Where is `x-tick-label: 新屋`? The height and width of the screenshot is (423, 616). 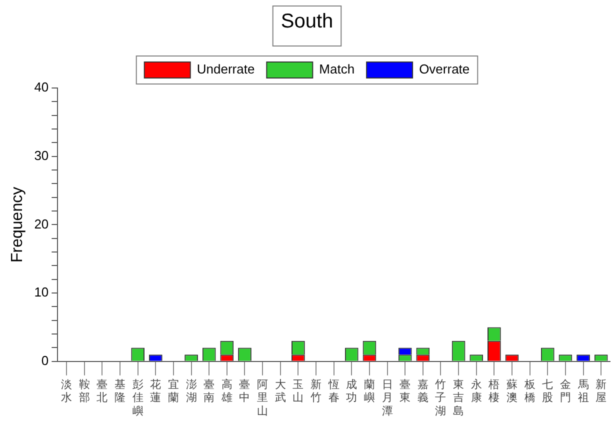 x-tick-label: 新屋 is located at coordinates (601, 391).